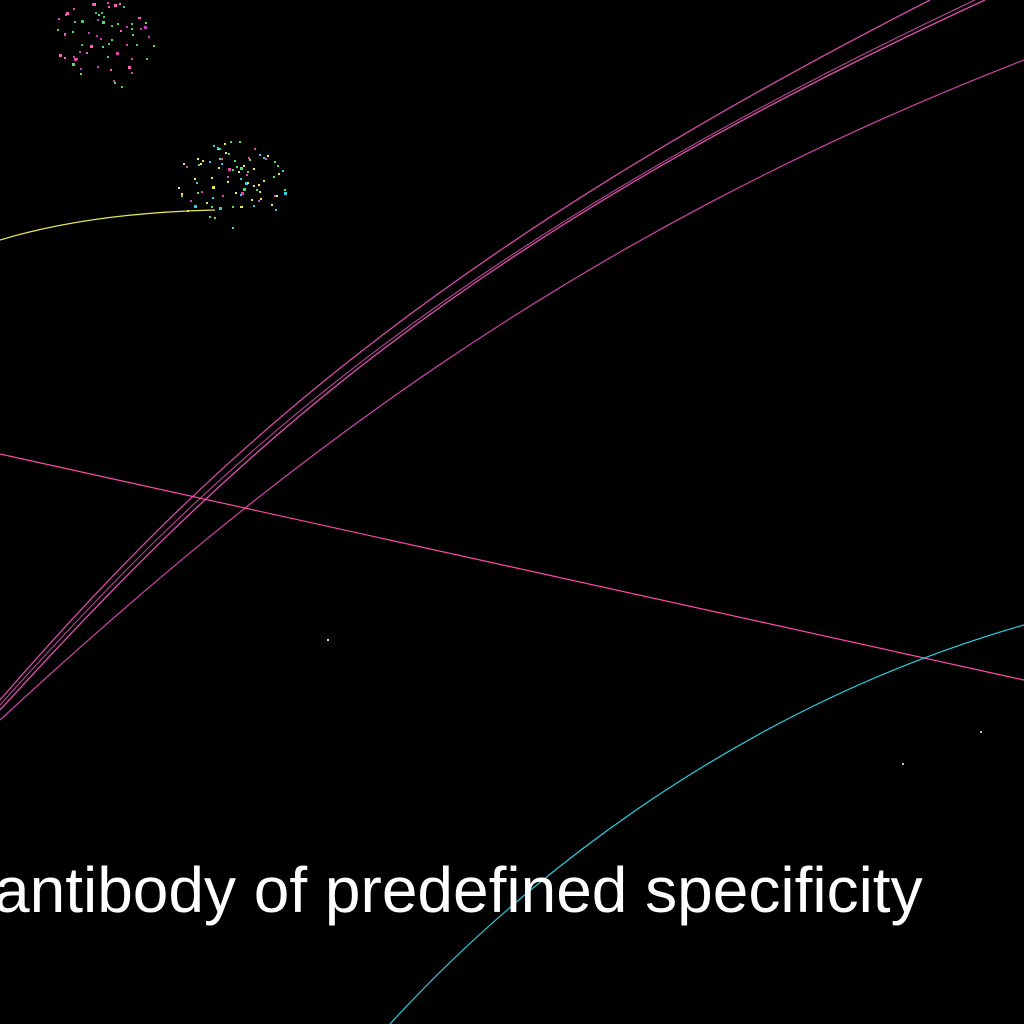 Image resolution: width=1024 pixels, height=1024 pixels. What do you see at coordinates (654, 702) in the screenshot?
I see `stray-particles` at bounding box center [654, 702].